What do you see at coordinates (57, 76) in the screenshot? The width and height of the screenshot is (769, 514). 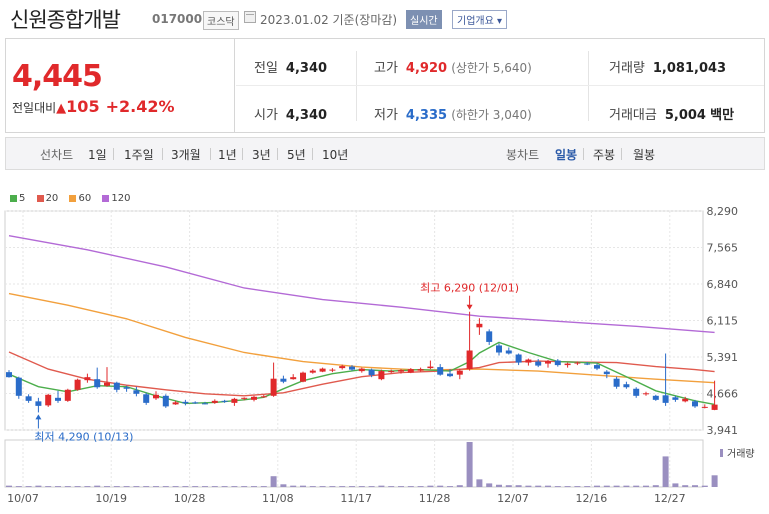 I see `current-price: 4,445` at bounding box center [57, 76].